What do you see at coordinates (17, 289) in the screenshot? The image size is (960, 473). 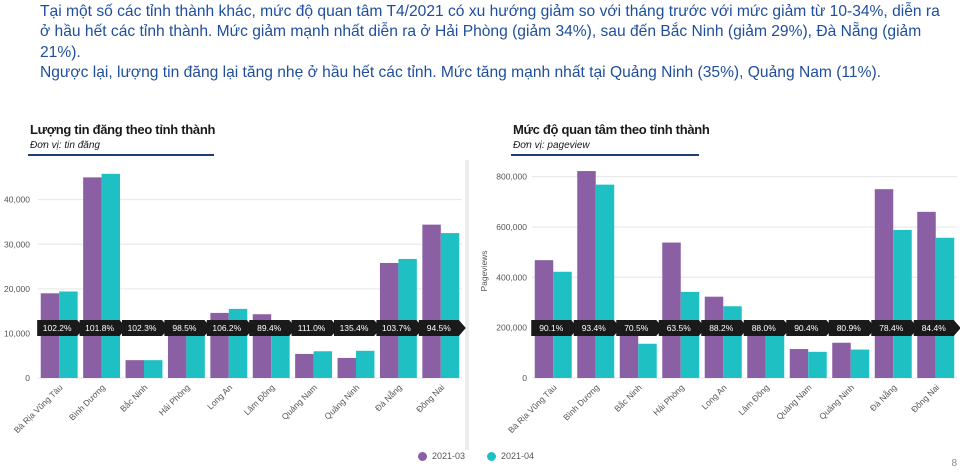 I see `y-tick-label: 20,000` at bounding box center [17, 289].